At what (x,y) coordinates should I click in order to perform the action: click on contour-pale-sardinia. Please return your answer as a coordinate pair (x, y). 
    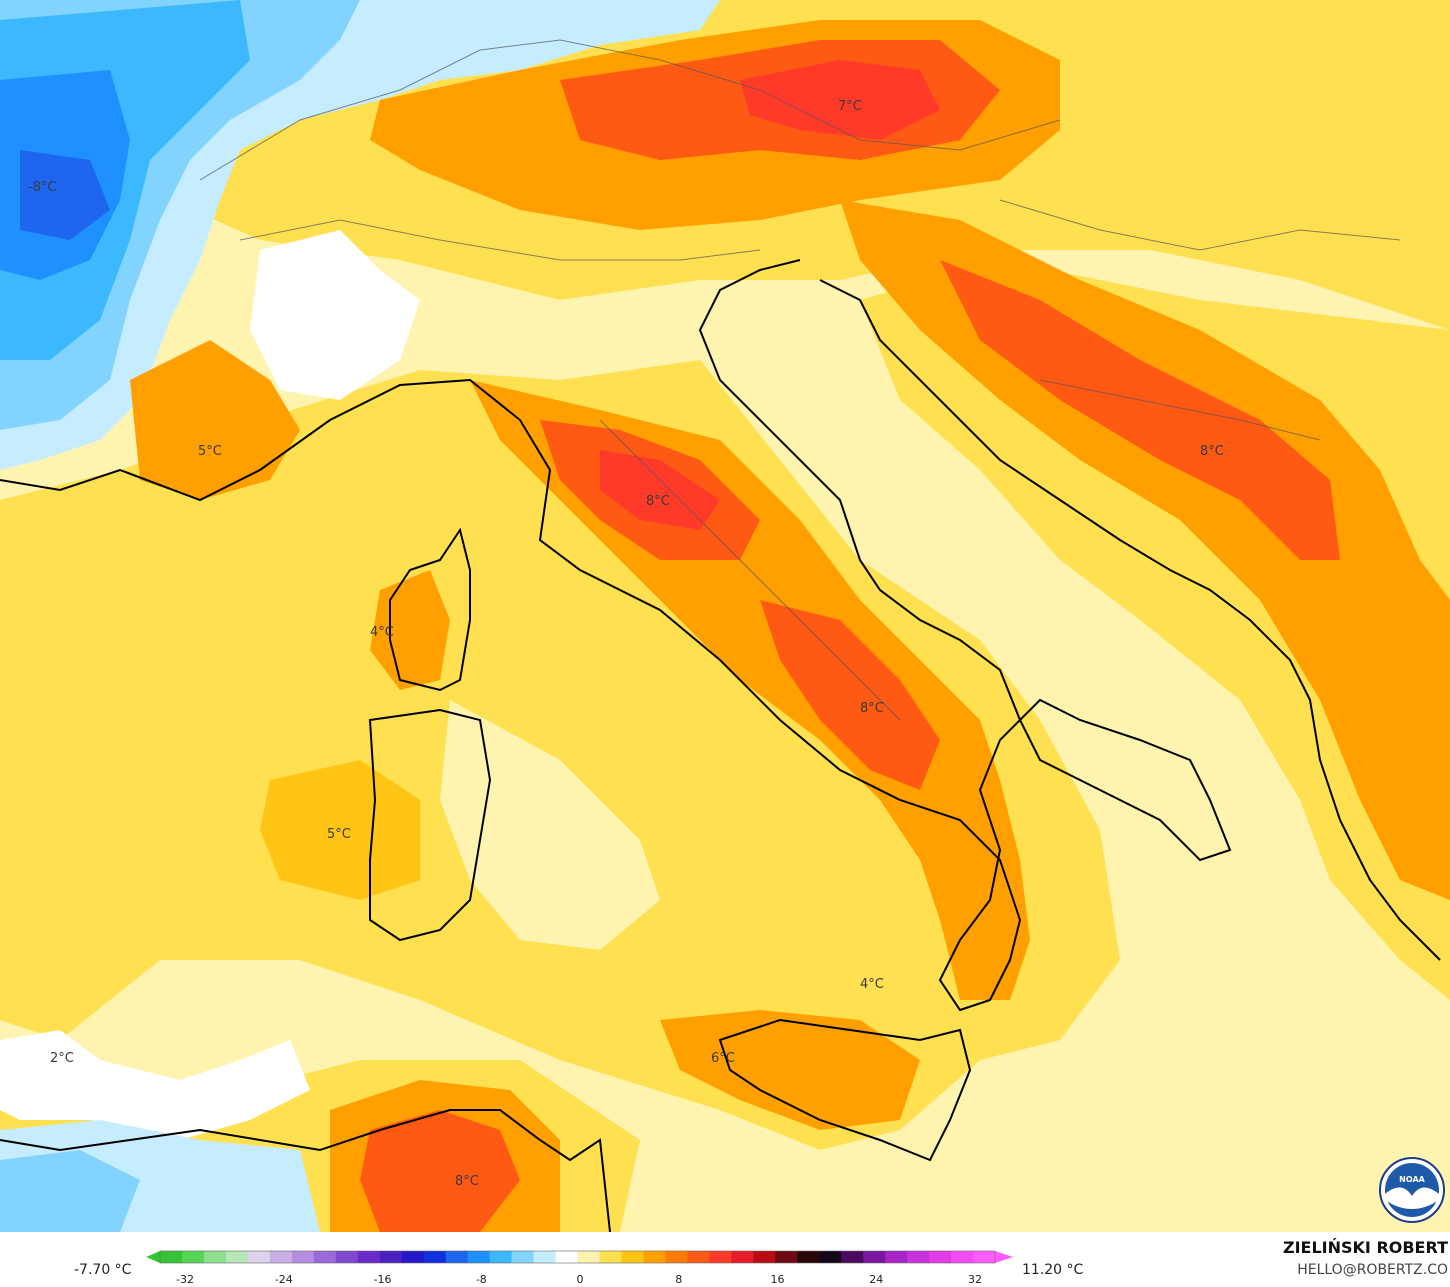
    Looking at the image, I should click on (550, 825).